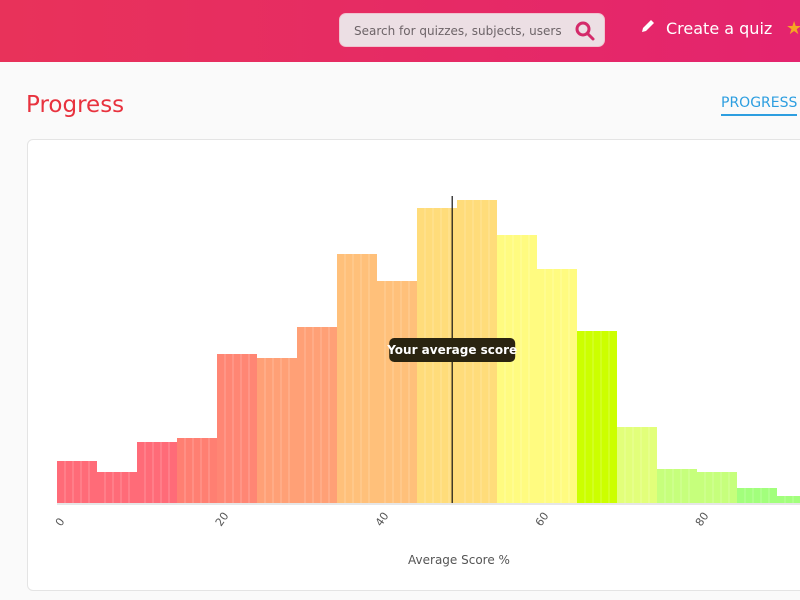  Describe the element at coordinates (459, 560) in the screenshot. I see `x-axis-label: Average Score %` at that location.